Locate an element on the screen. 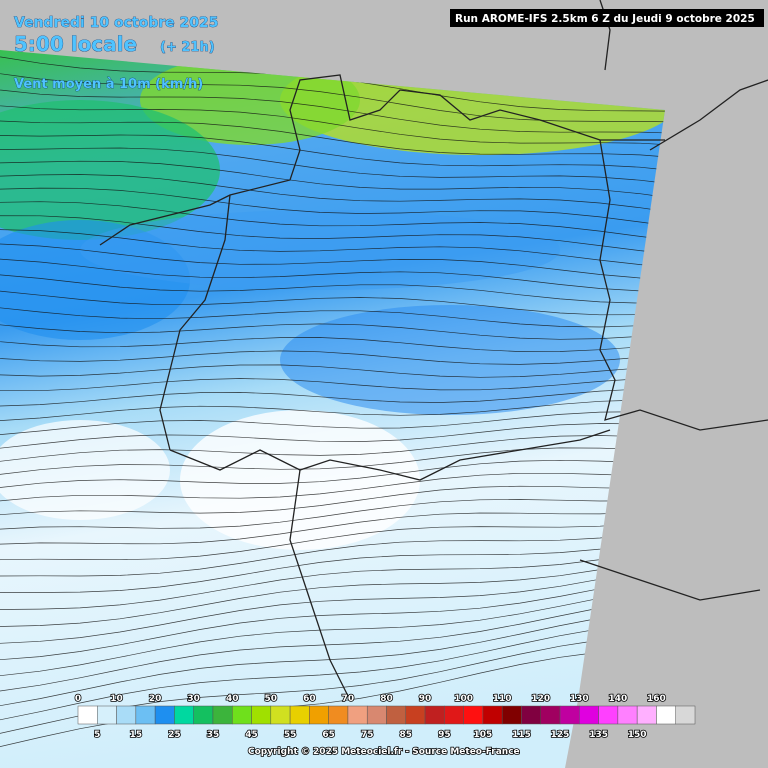 This screenshot has width=768, height=768. legend-label: 150 is located at coordinates (637, 735).